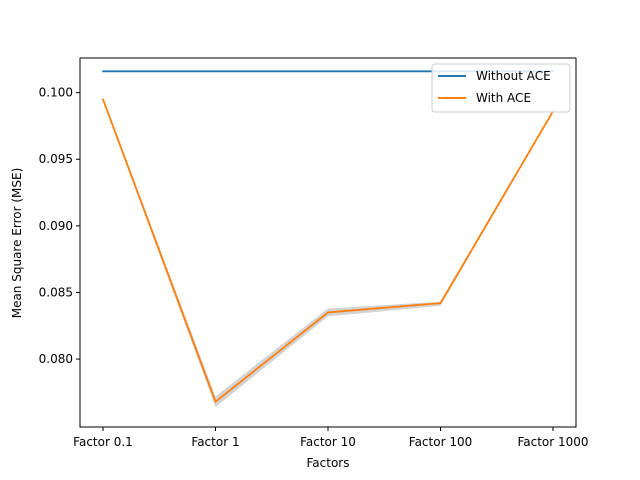 Image resolution: width=640 pixels, height=480 pixels. What do you see at coordinates (513, 76) in the screenshot?
I see `legend-label: Without ACE` at bounding box center [513, 76].